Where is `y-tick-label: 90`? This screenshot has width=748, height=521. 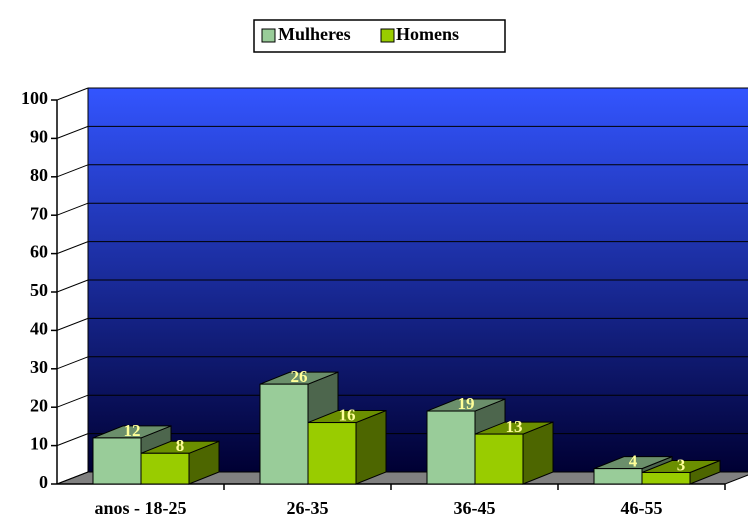 y-tick-label: 90 is located at coordinates (39, 137).